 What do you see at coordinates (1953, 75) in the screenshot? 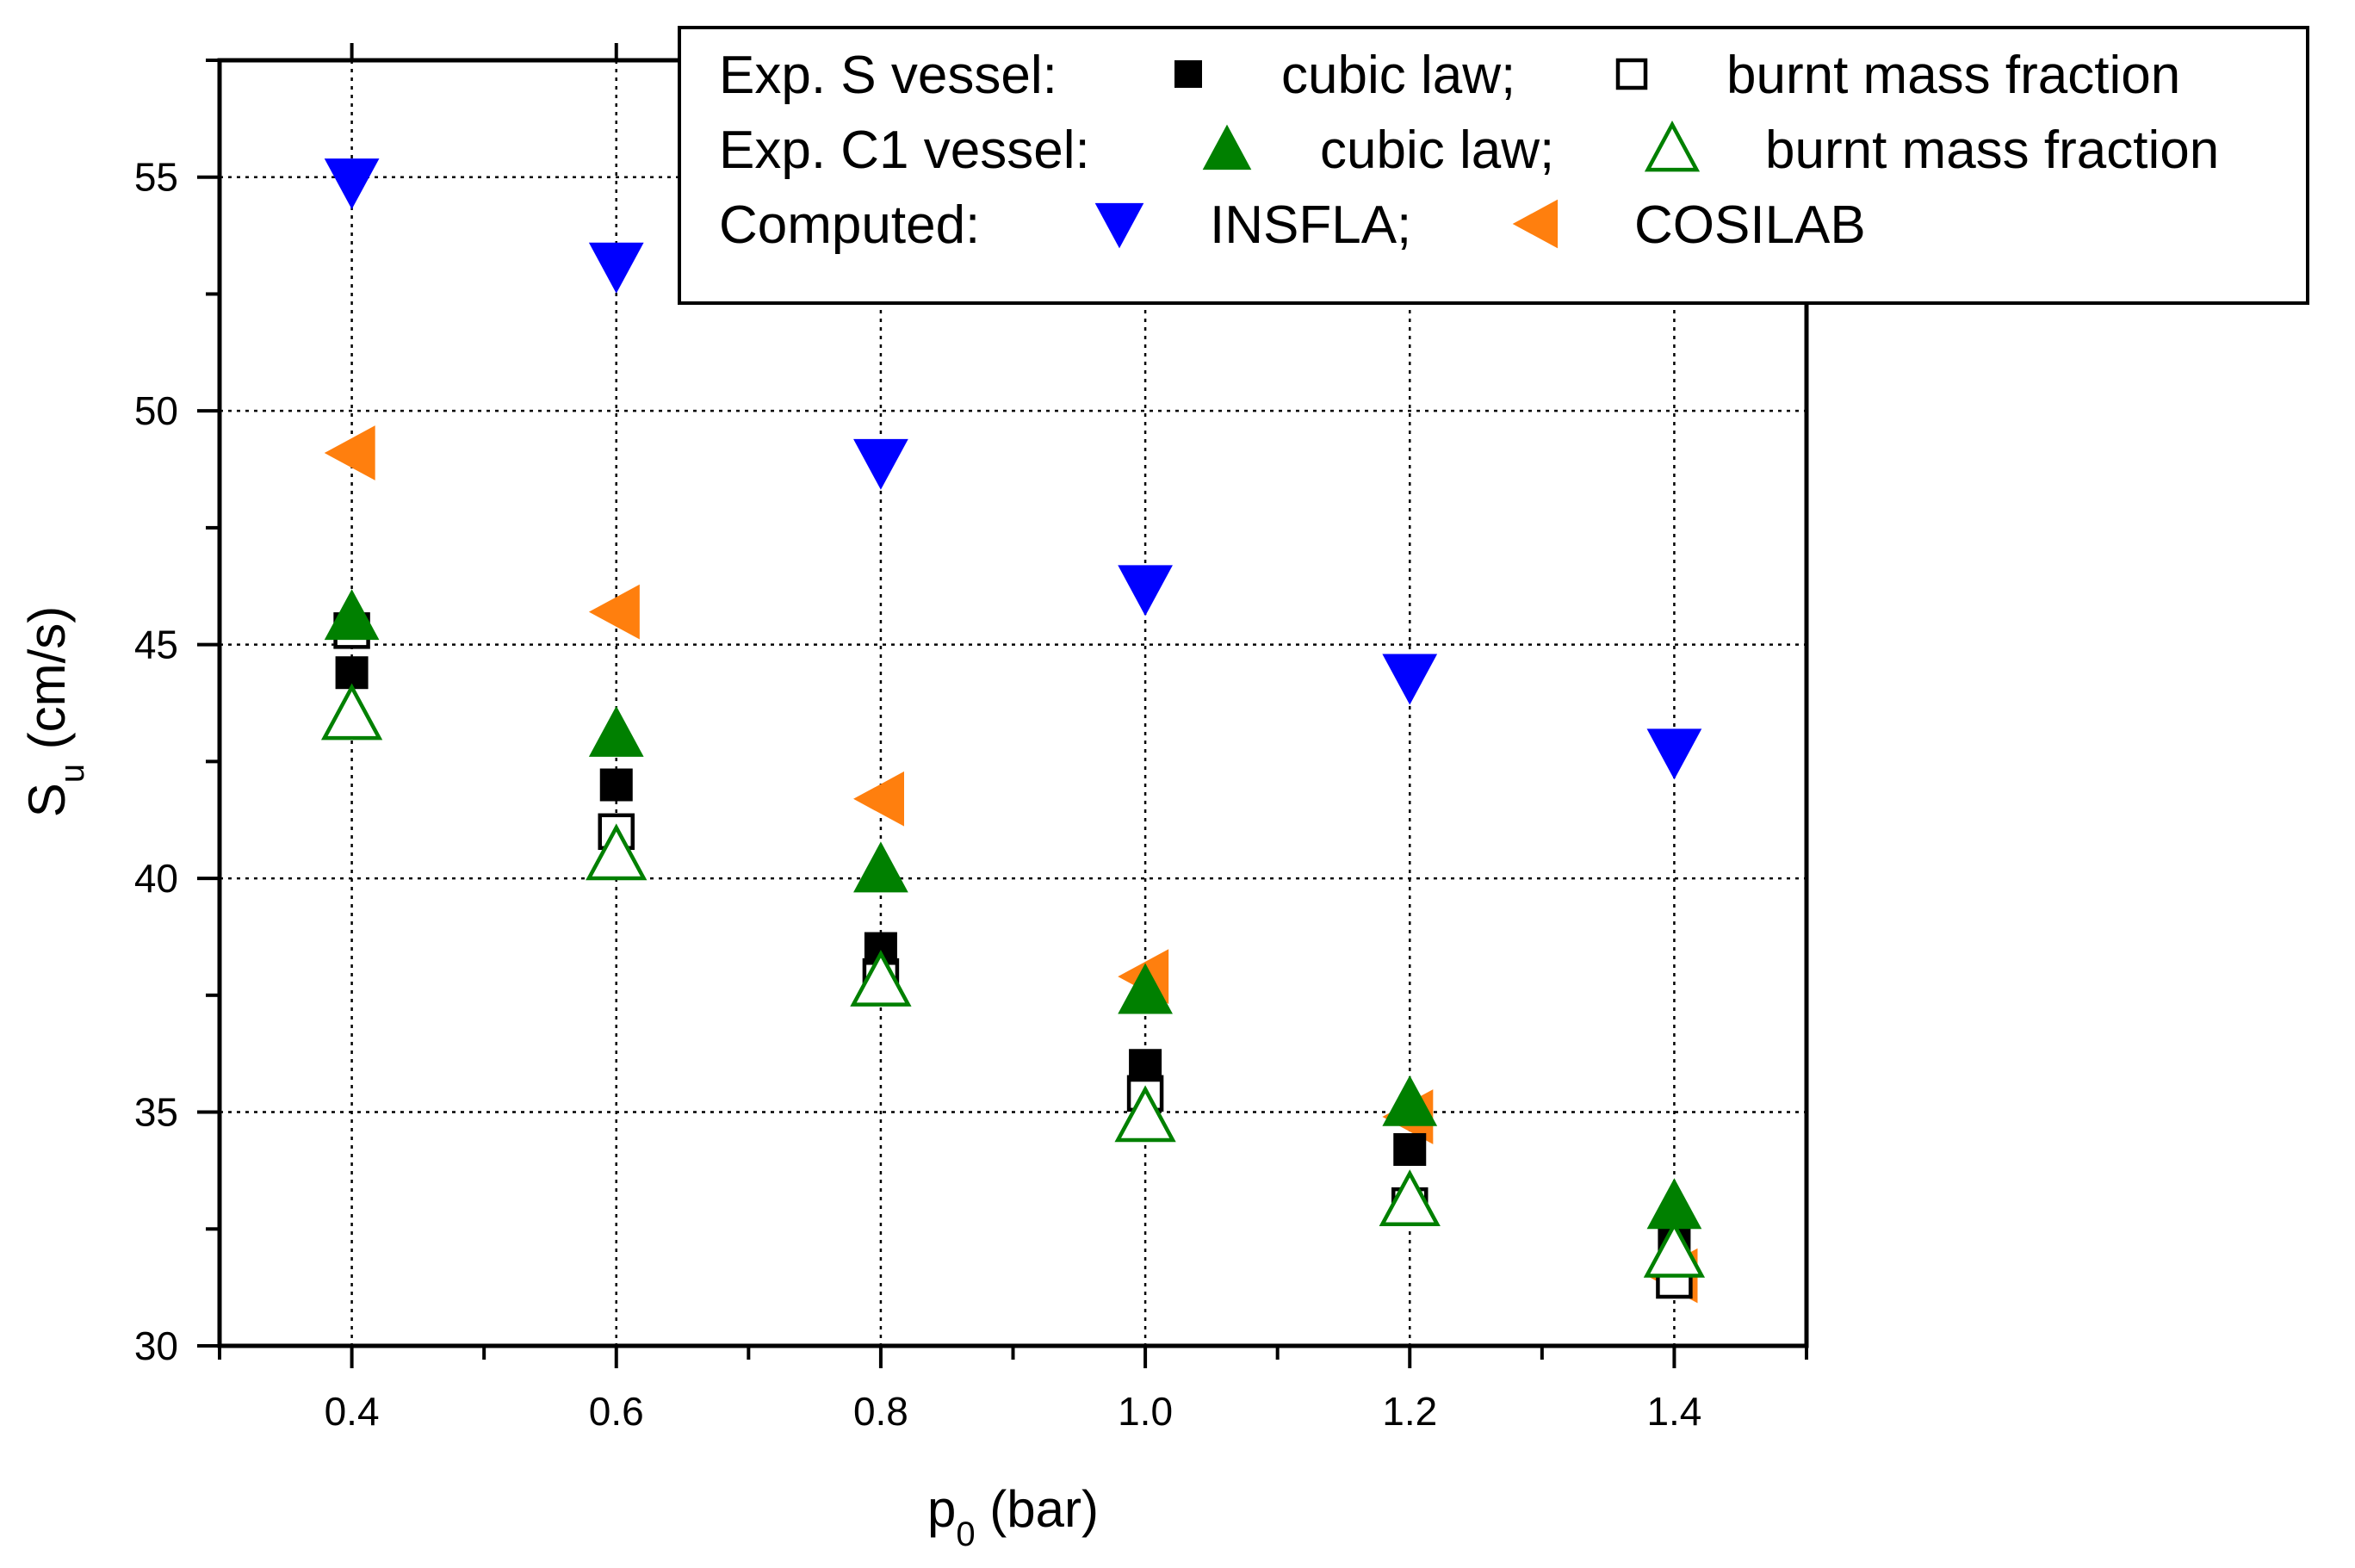
I see `legend-entry-s_bmf: burnt mass fraction` at bounding box center [1953, 75].